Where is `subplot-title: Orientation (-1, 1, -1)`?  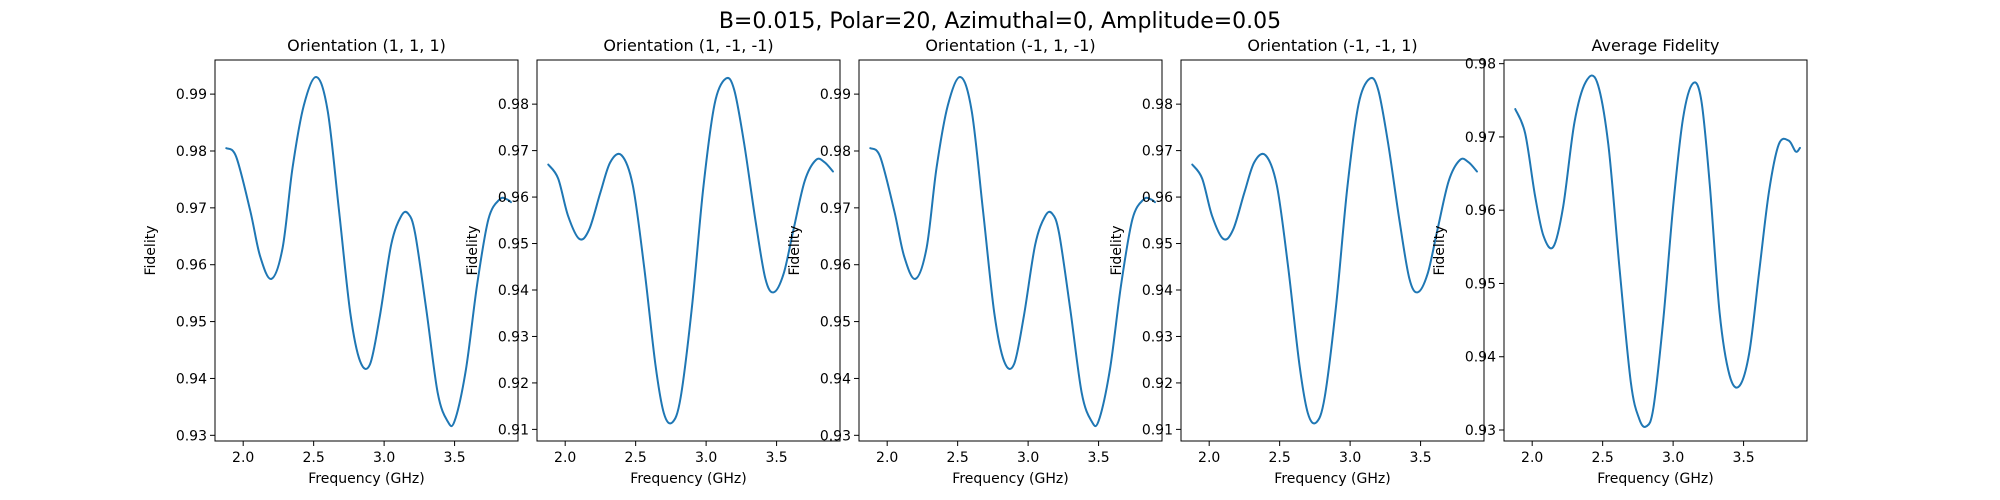
subplot-title: Orientation (-1, 1, -1) is located at coordinates (1010, 45).